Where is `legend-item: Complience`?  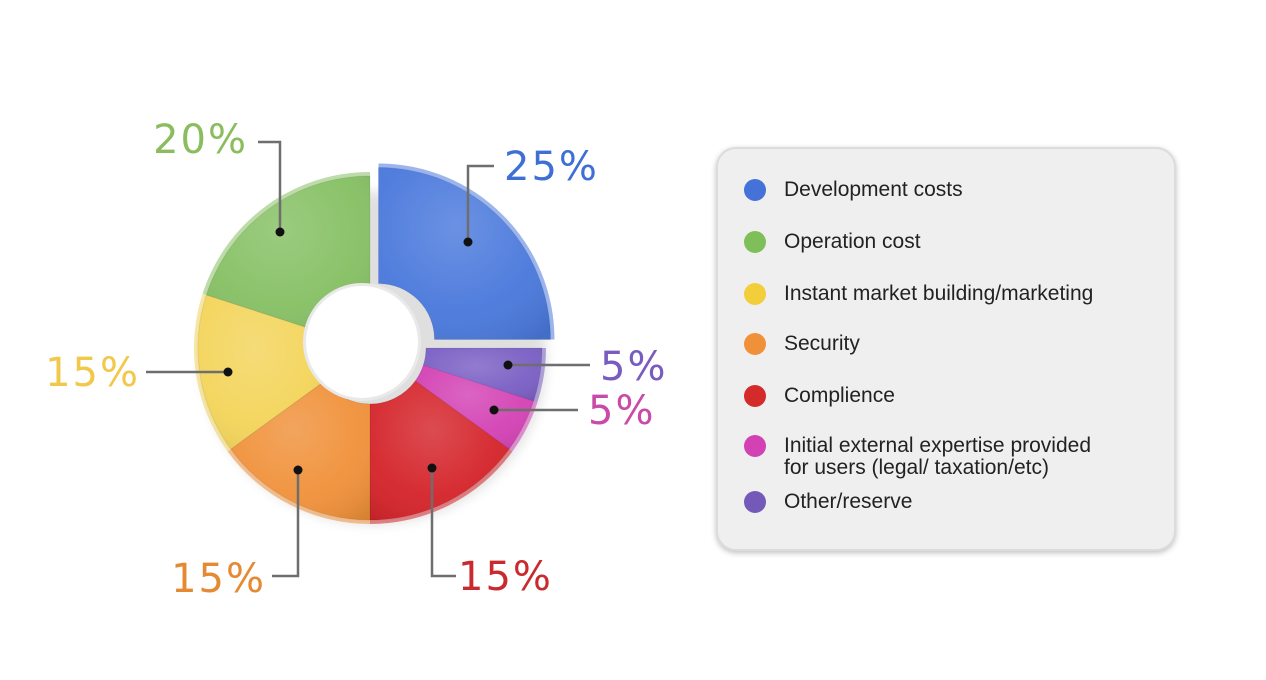
legend-item: Complience is located at coordinates (949, 396).